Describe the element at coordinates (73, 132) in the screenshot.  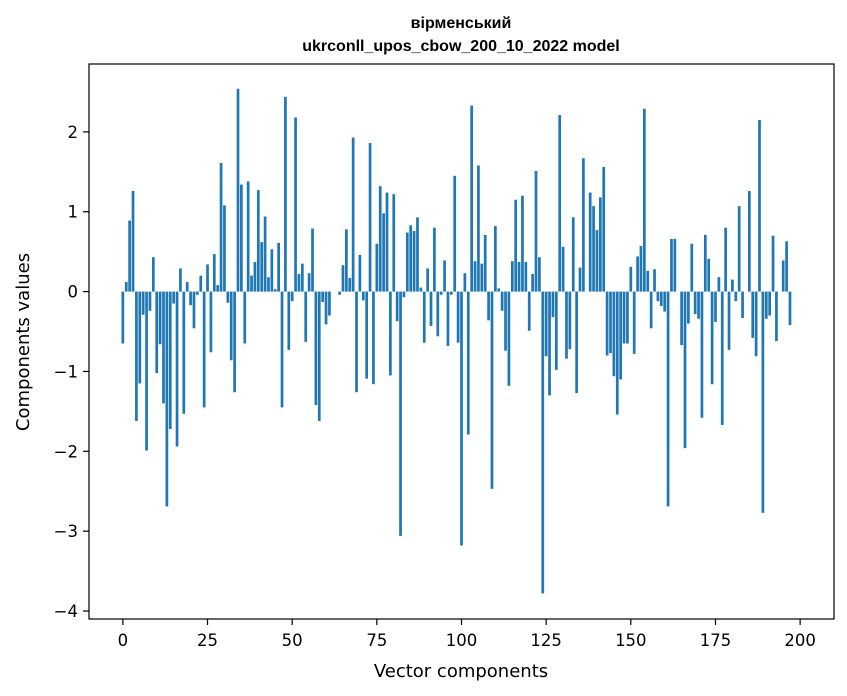
I see `y-tick-label: 2` at that location.